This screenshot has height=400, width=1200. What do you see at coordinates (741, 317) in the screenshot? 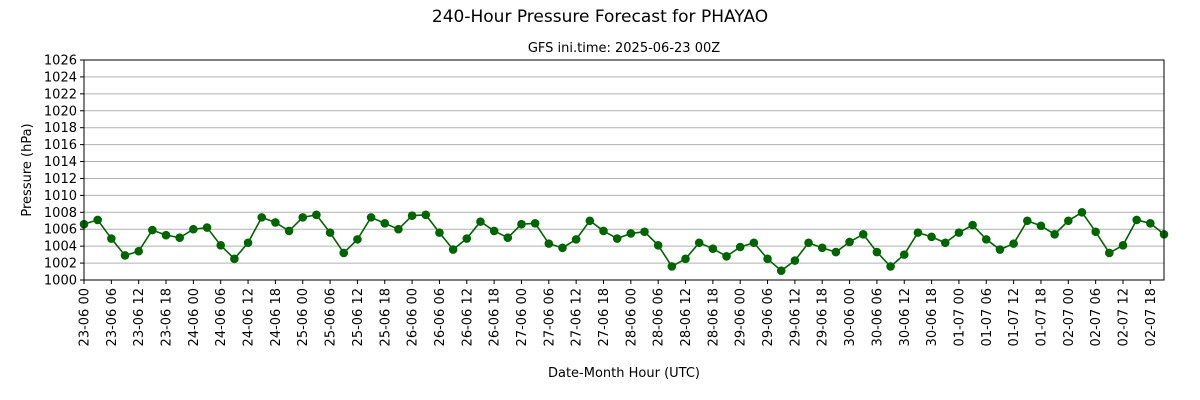
I see `x-tick-label: 29-06 00` at bounding box center [741, 317].